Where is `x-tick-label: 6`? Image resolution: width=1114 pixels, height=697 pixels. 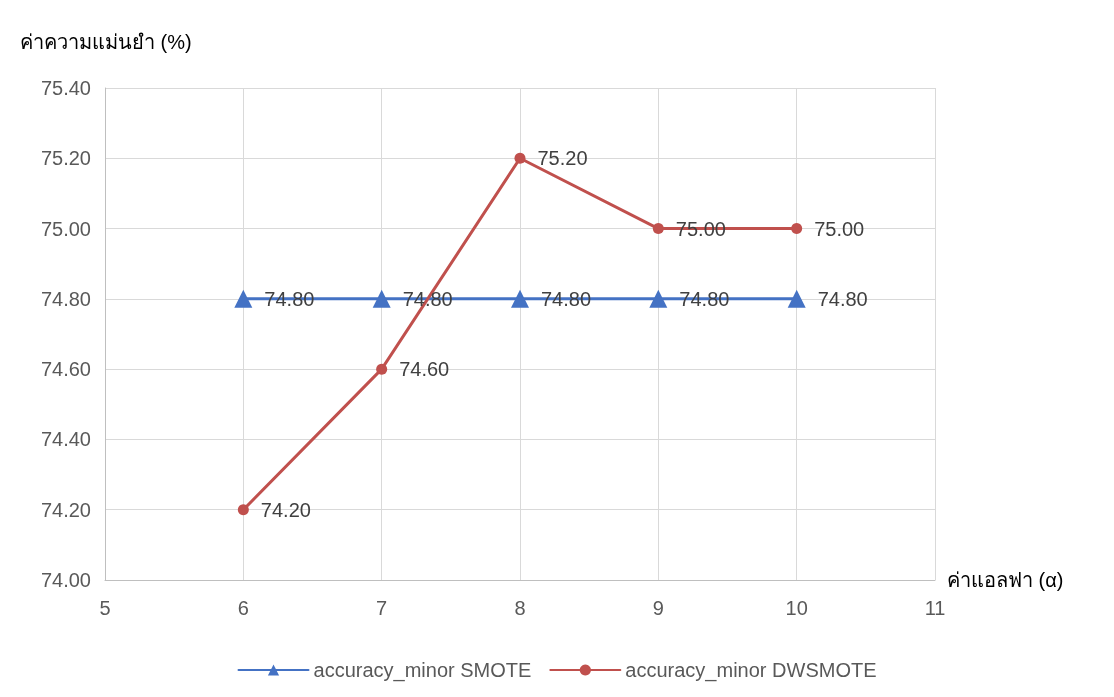 x-tick-label: 6 is located at coordinates (243, 608).